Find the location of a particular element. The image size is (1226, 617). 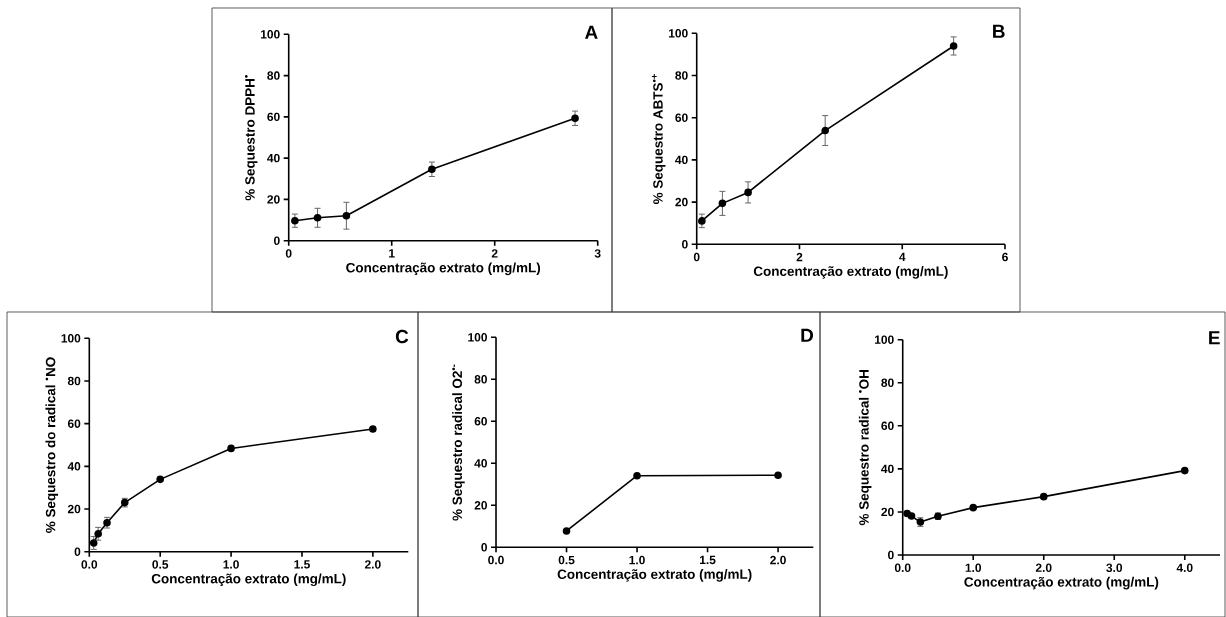

x-tick-label: 4.0 is located at coordinates (1184, 567).